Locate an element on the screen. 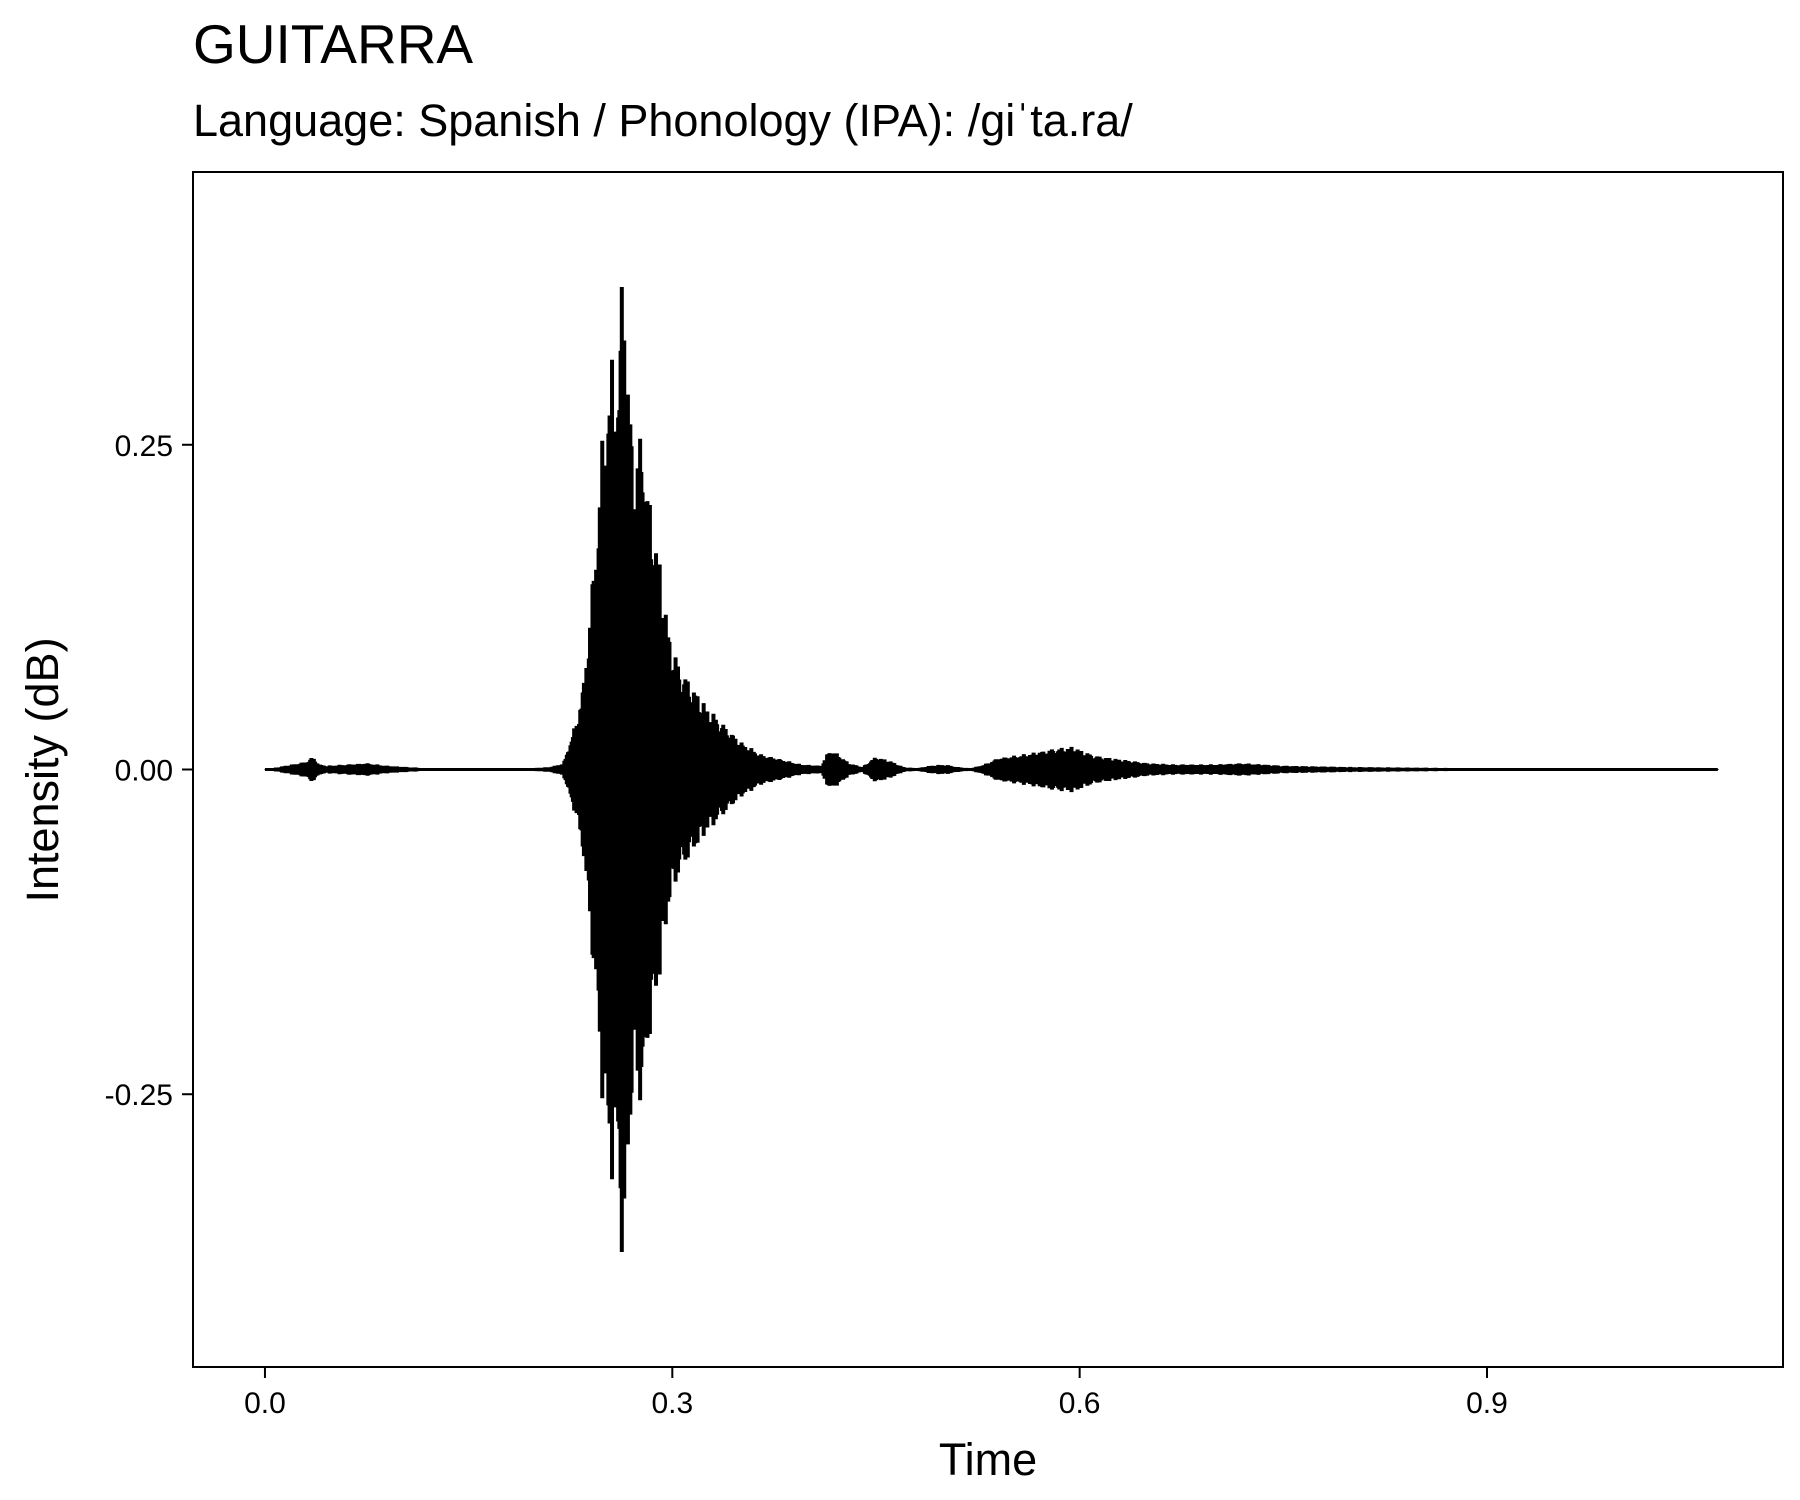 This screenshot has width=1800, height=1500. y-tick-label: 0.00 is located at coordinates (144, 771).